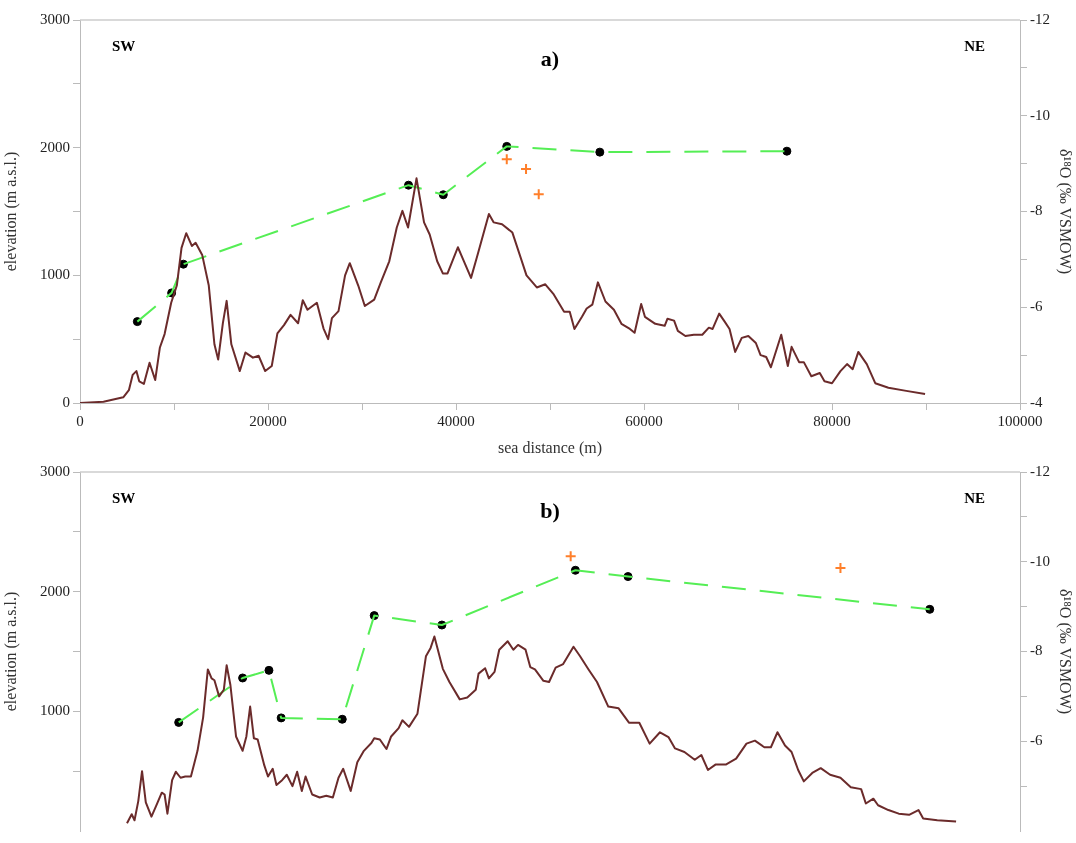  What do you see at coordinates (550, 510) in the screenshot?
I see `text: b)` at bounding box center [550, 510].